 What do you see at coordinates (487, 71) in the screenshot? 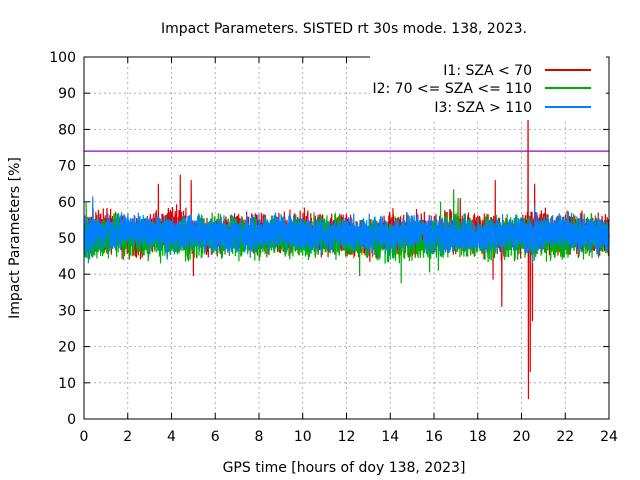
I see `legend-label-i1: I1: SZA < 70` at bounding box center [487, 71].